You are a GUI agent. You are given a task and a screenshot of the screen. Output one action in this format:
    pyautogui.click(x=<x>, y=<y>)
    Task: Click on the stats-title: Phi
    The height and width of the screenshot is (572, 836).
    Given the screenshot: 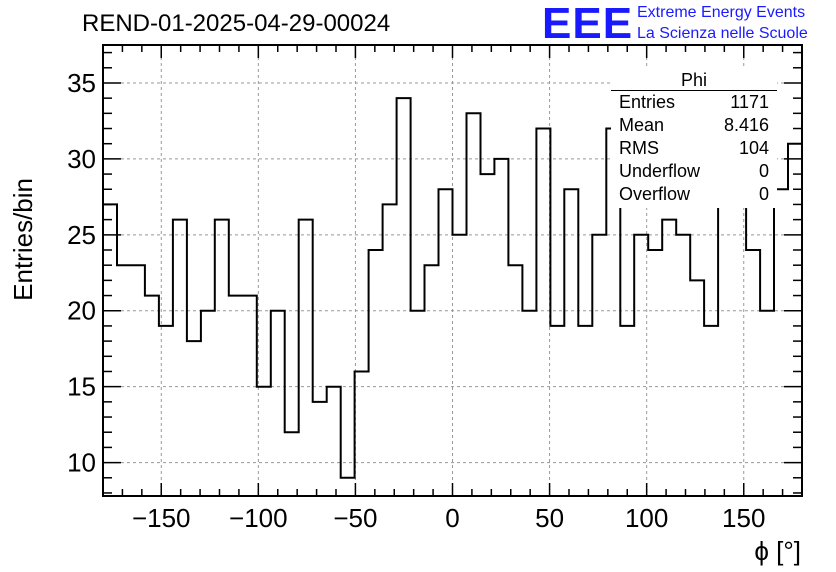 What is the action you would take?
    pyautogui.click(x=693, y=80)
    